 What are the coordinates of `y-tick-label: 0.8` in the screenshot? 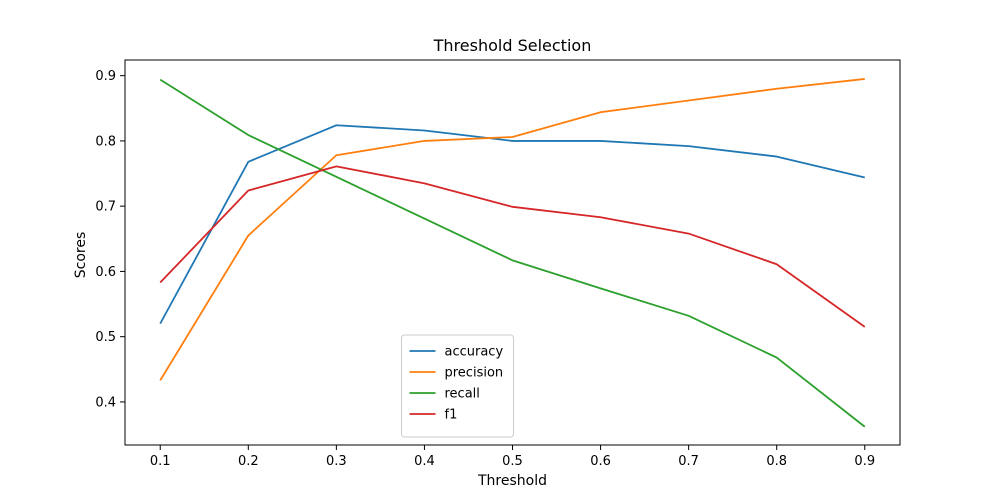 It's located at (105, 141).